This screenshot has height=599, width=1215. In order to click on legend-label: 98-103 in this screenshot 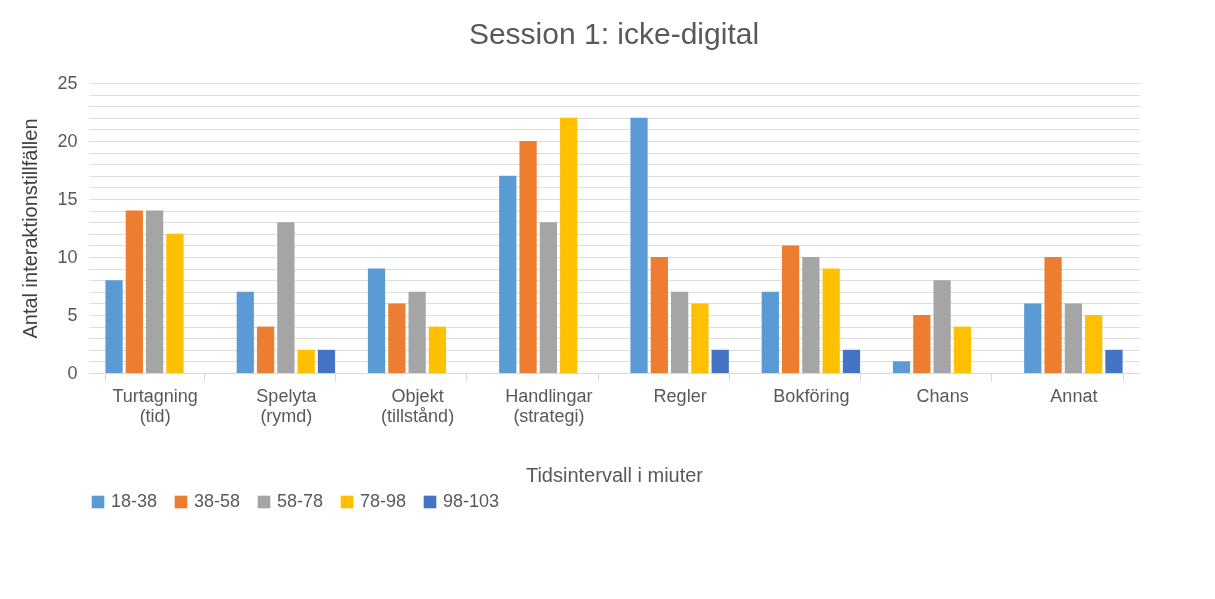, I will do `click(471, 501)`.